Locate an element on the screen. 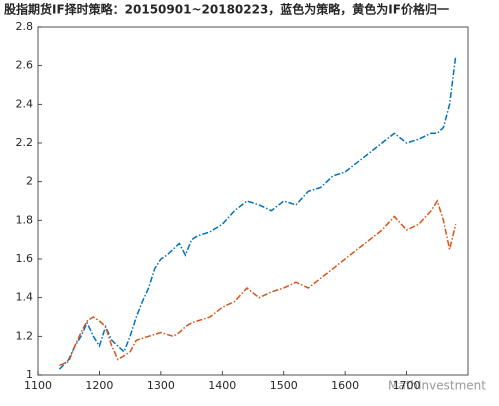  y-tick-label: 2 is located at coordinates (29, 181).